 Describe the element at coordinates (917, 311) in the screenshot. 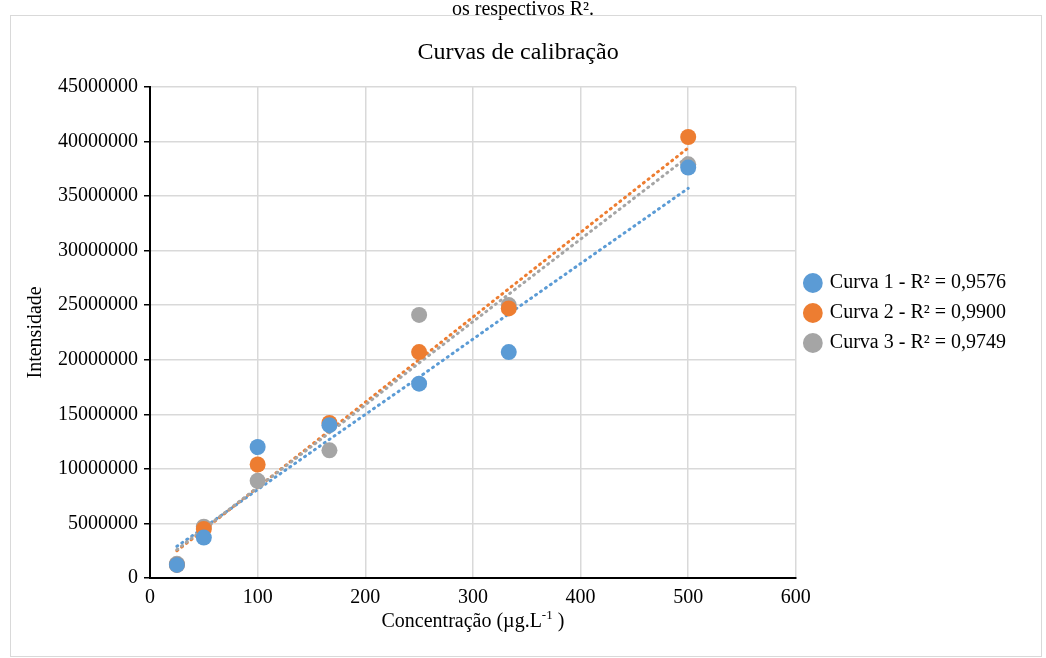

I see `legend-label: Curva 2 - R² = 0,9900` at that location.